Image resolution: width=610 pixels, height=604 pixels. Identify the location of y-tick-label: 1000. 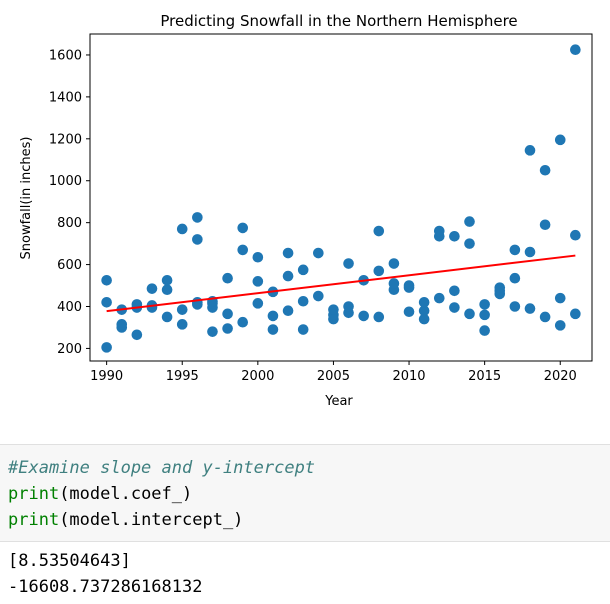
(65, 181).